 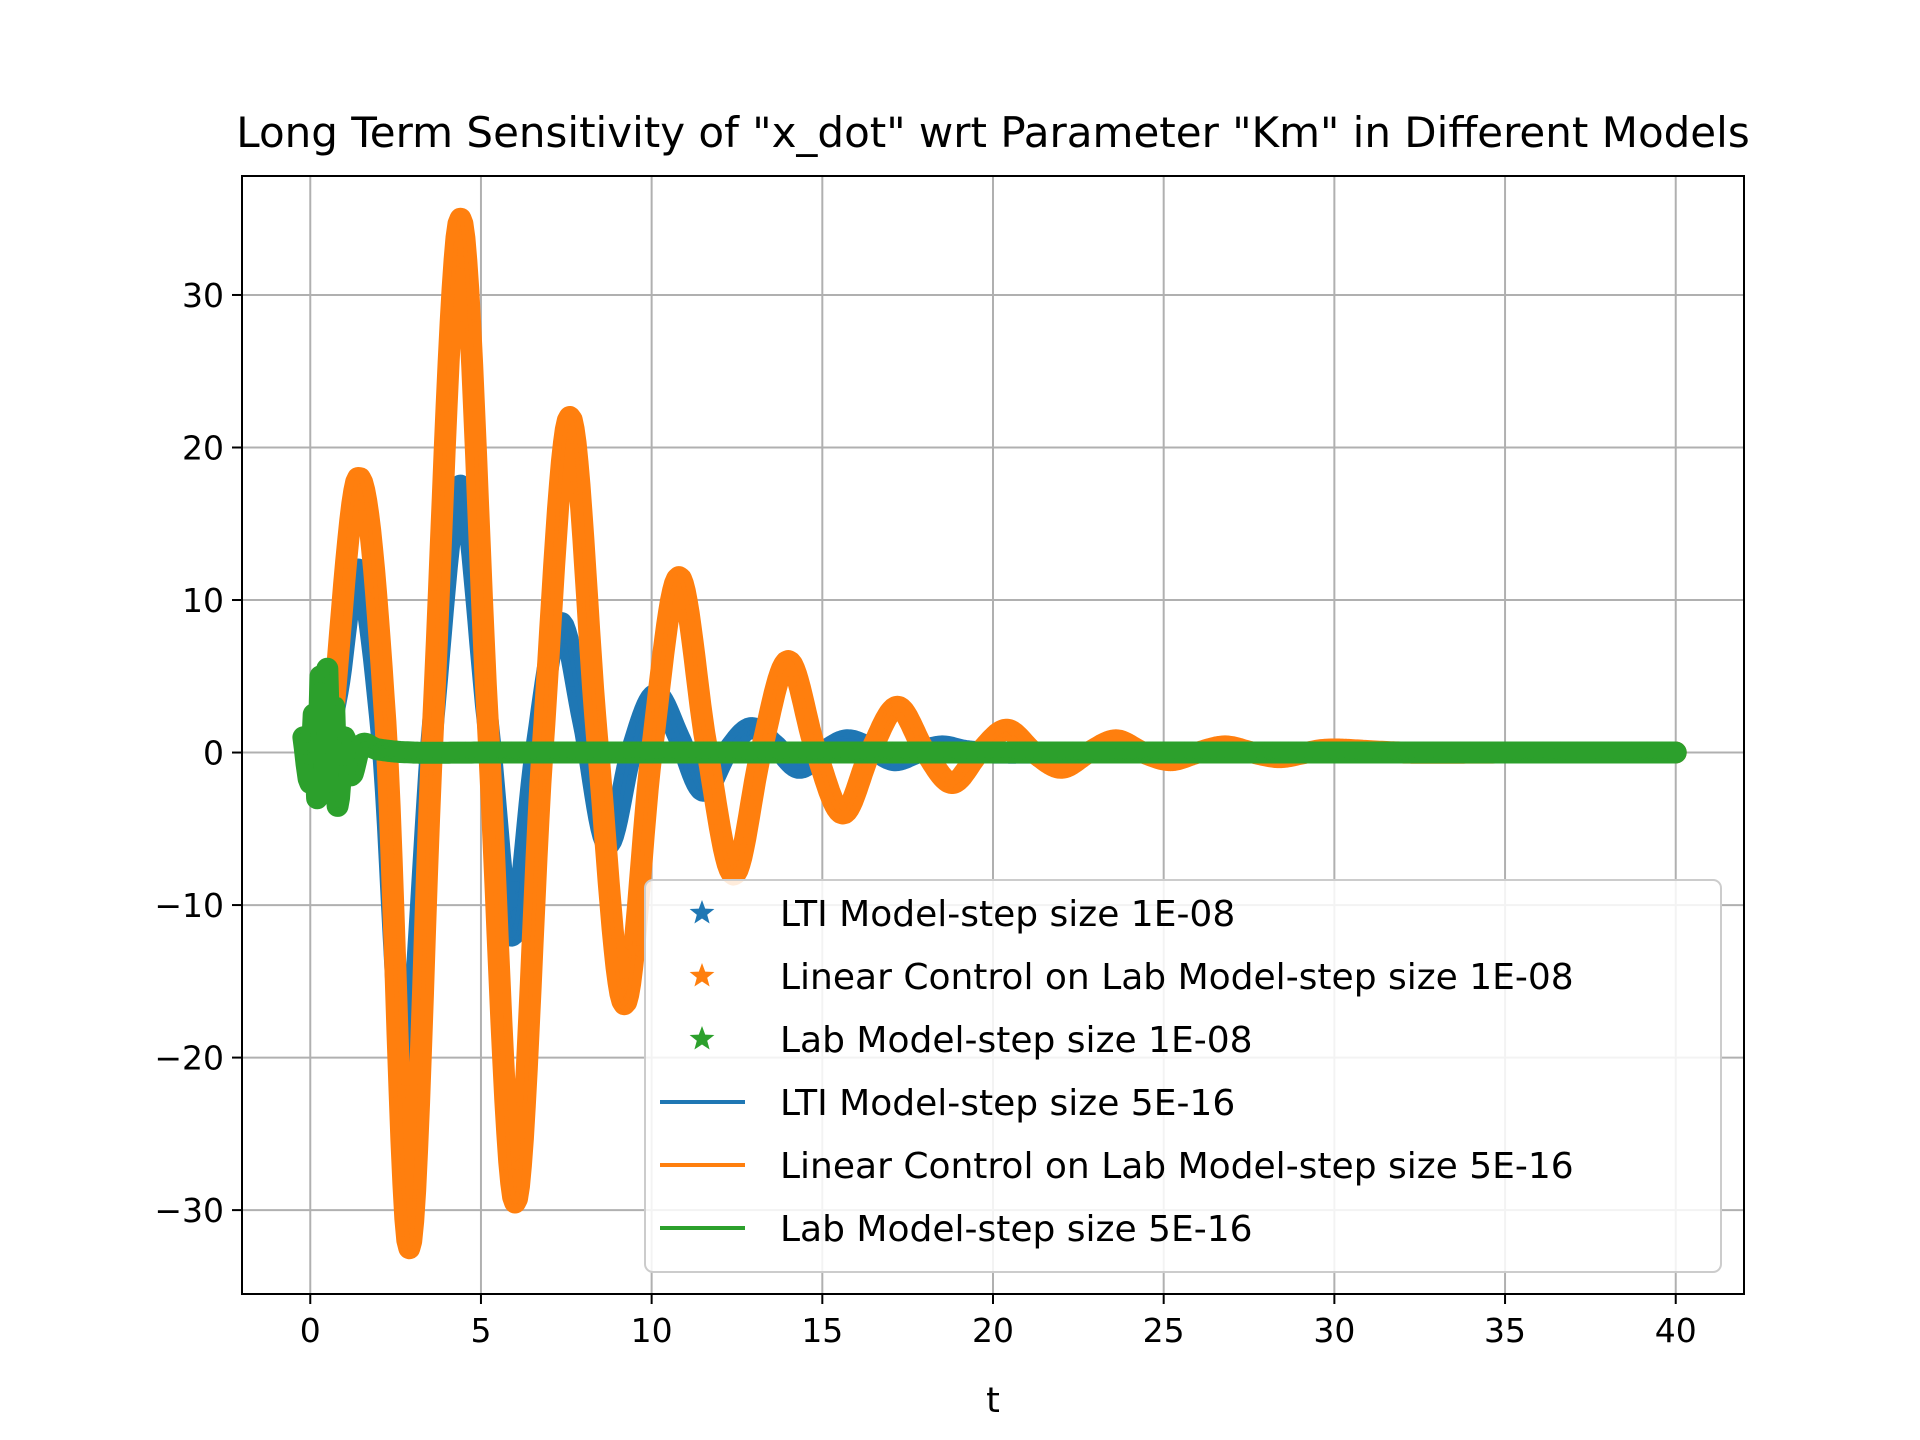 I want to click on legend-label-5: Lab Model-step size 5E-16, so click(x=1016, y=1229).